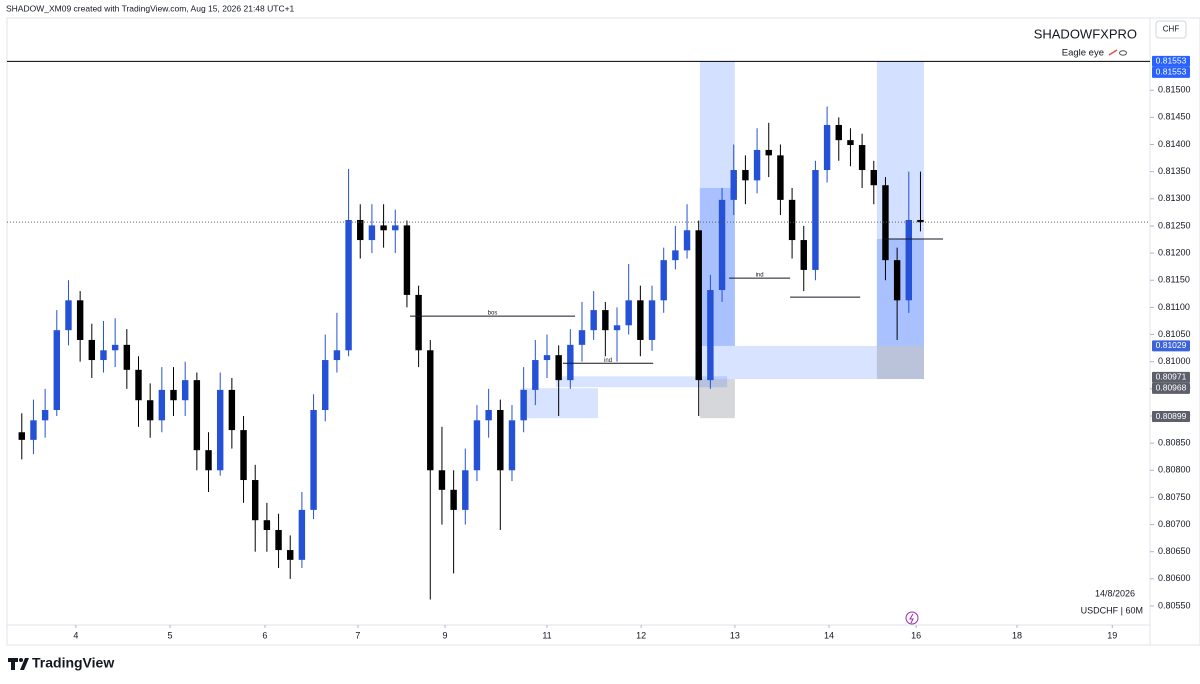  What do you see at coordinates (1174, 361) in the screenshot?
I see `y-tick-label: 0.81000` at bounding box center [1174, 361].